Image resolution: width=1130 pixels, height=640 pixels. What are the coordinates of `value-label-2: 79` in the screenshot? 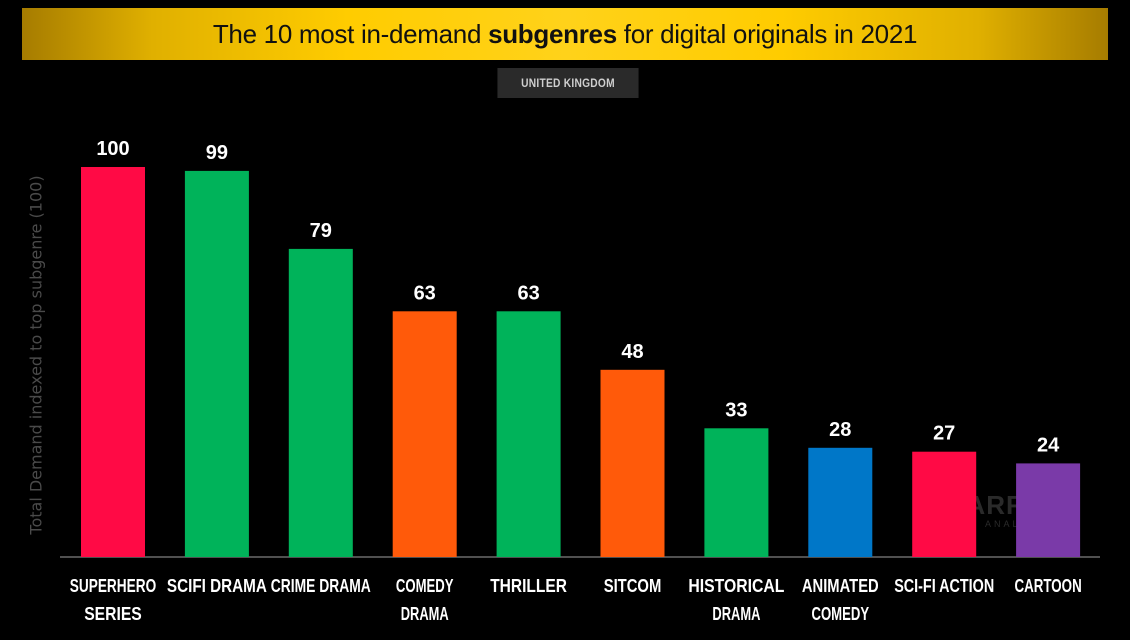 It's located at (321, 231).